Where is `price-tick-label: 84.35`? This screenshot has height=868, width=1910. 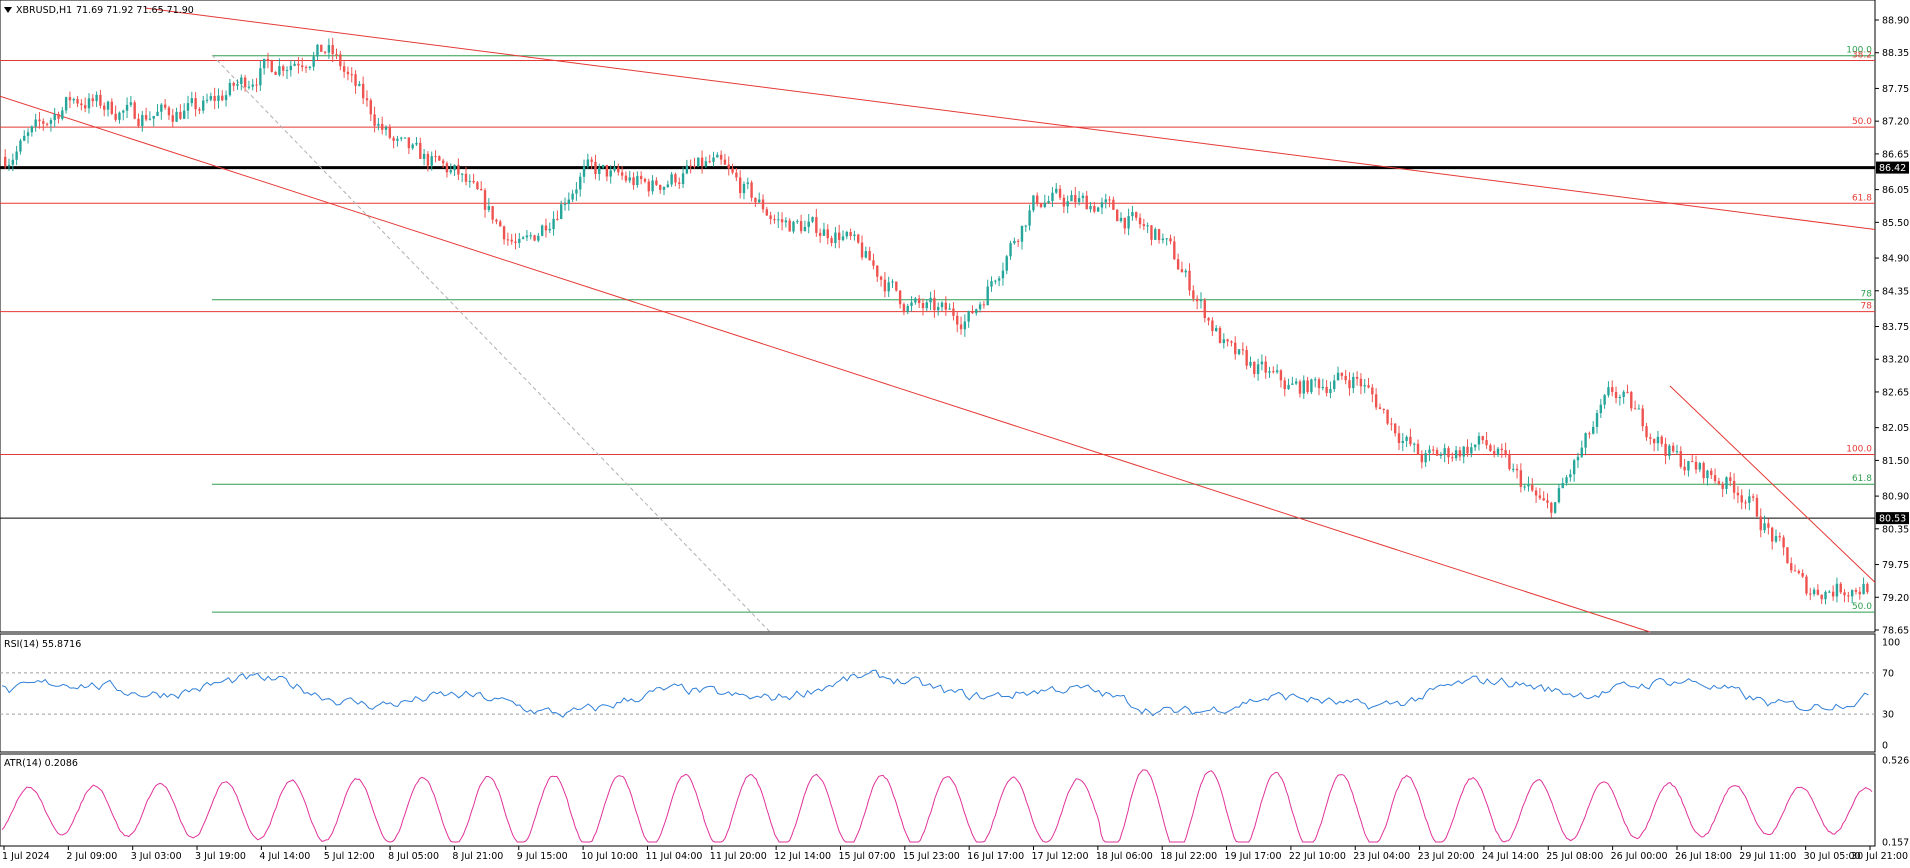 price-tick-label: 84.35 is located at coordinates (1895, 291).